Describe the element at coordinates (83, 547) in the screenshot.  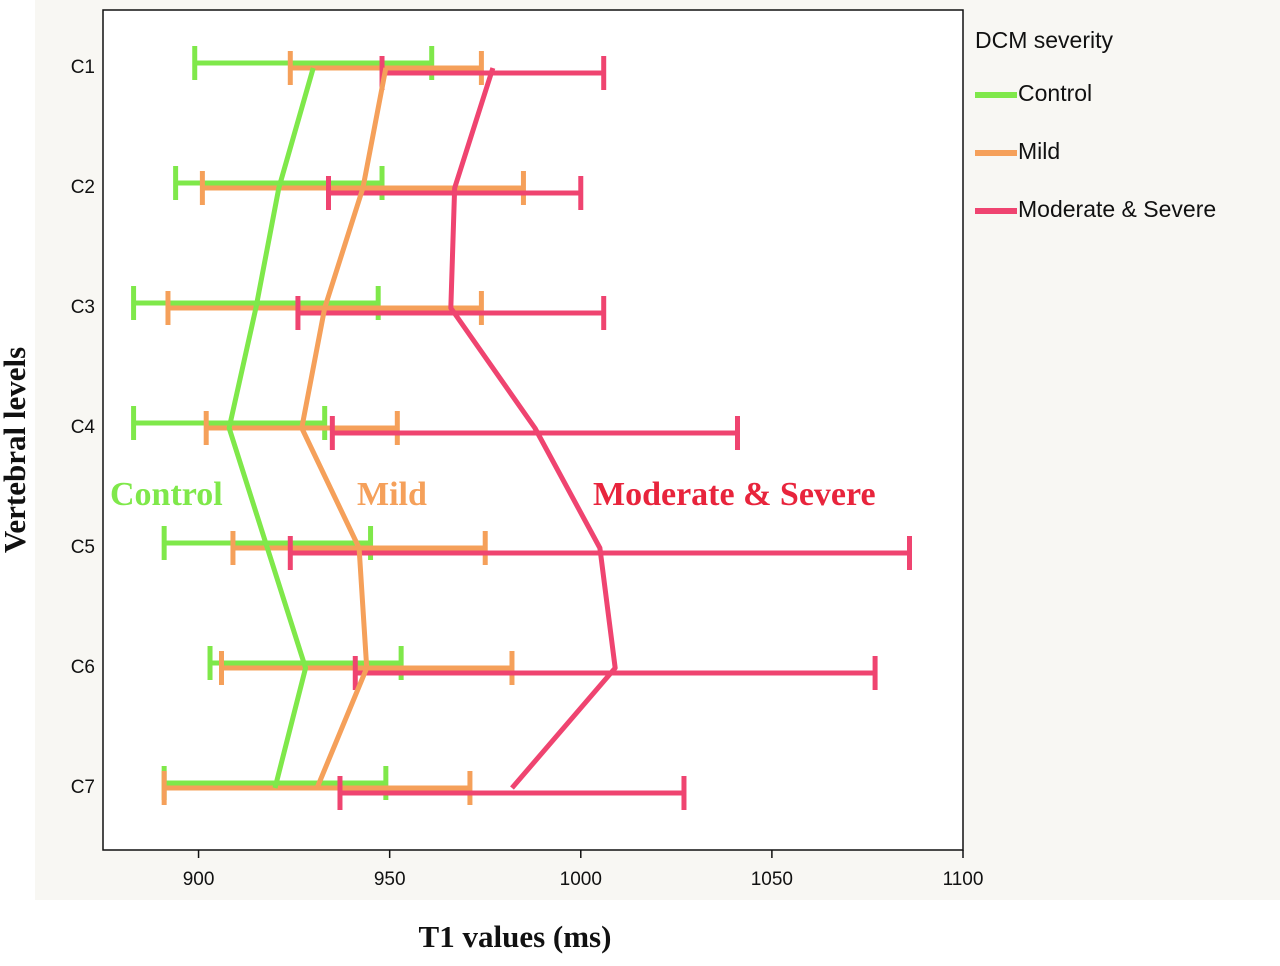
I see `y-tick-label: C5` at that location.